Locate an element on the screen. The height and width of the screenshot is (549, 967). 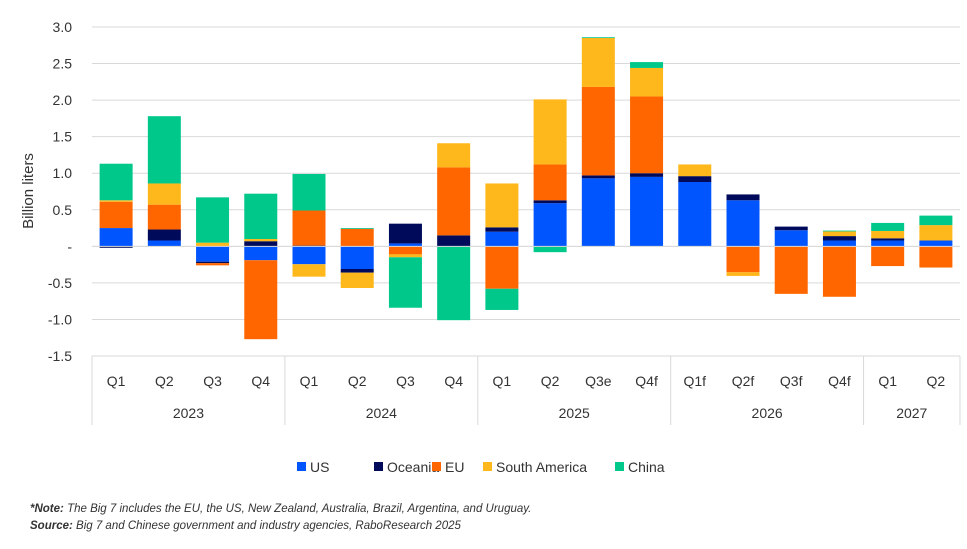
x-group-label: 2026 is located at coordinates (767, 413).